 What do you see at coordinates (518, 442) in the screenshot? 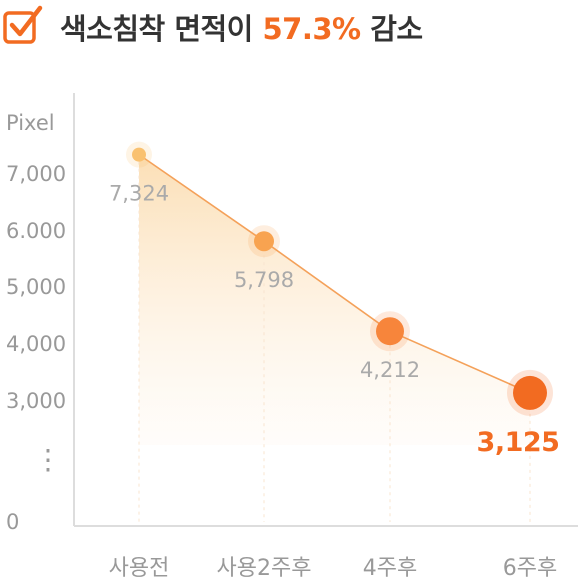
I see `highlighted-value-label: 3,125` at bounding box center [518, 442].